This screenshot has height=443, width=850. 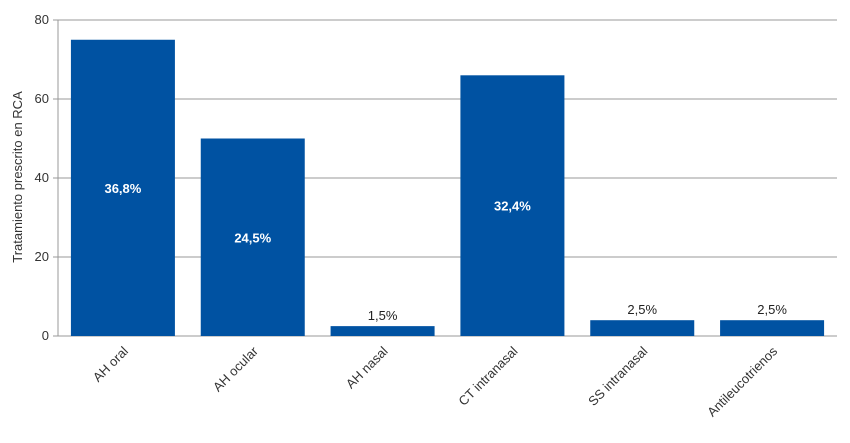 What do you see at coordinates (487, 375) in the screenshot?
I see `x-category-label: CT intranasal` at bounding box center [487, 375].